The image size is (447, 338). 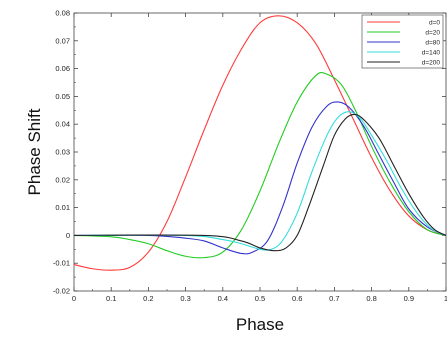 What do you see at coordinates (62, 152) in the screenshot?
I see `y-tick-label: 0.03` at bounding box center [62, 152].